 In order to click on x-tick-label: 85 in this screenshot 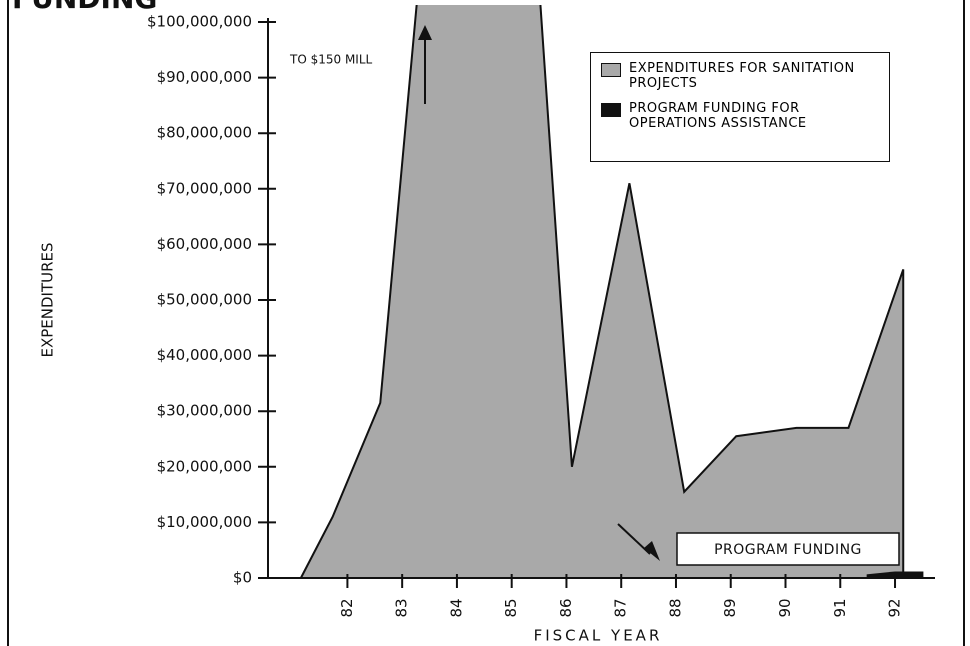, I will do `click(511, 607)`.